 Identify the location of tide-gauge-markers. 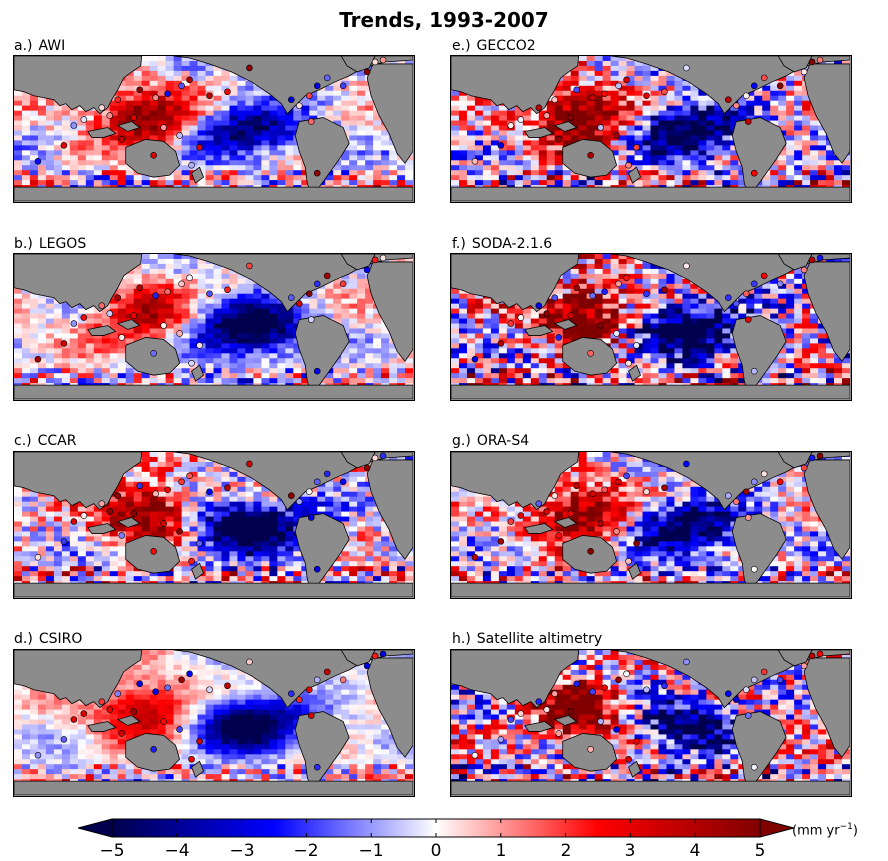
(647, 512).